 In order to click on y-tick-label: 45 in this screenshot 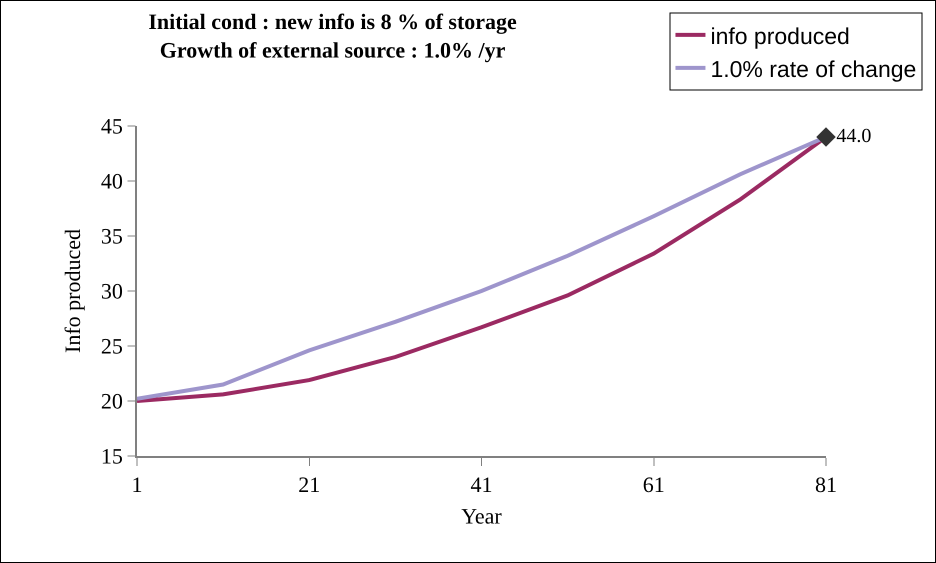, I will do `click(111, 126)`.